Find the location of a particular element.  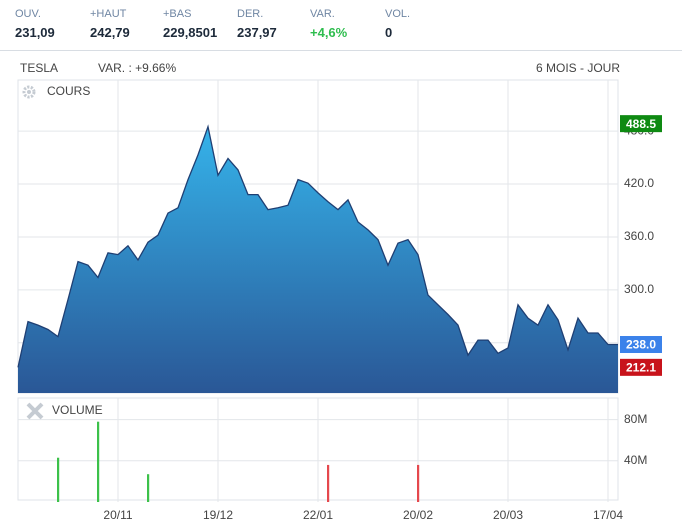

field-label: DER. is located at coordinates (250, 14).